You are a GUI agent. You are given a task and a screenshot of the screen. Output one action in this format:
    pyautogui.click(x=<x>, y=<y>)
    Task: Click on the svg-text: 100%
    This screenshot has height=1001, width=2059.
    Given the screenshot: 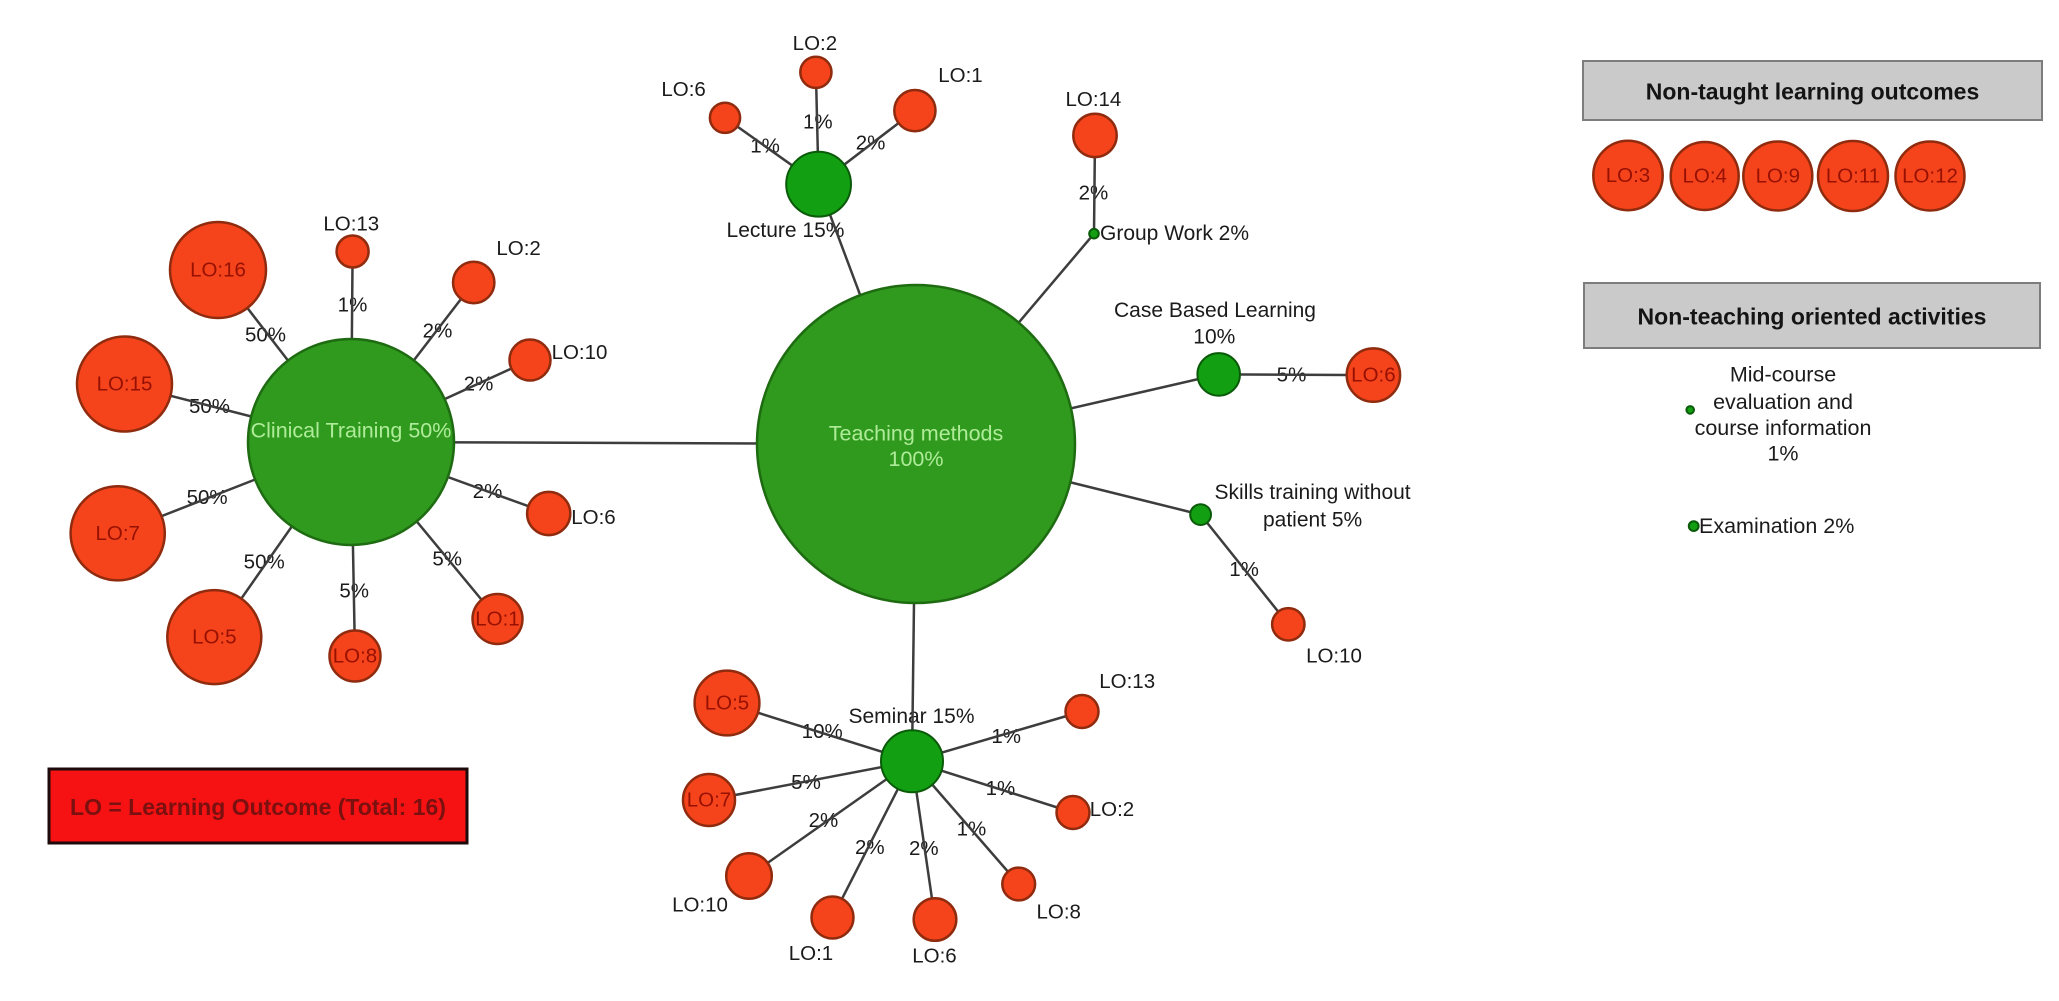 What is the action you would take?
    pyautogui.click(x=916, y=459)
    